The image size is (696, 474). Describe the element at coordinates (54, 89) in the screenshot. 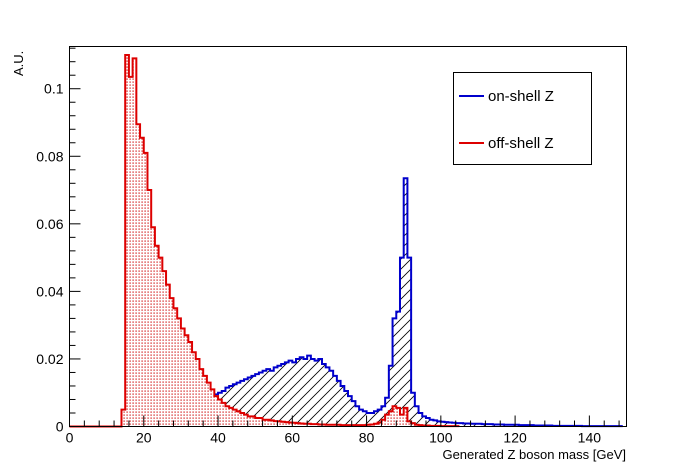

I see `y-tick-label: 0.1` at that location.